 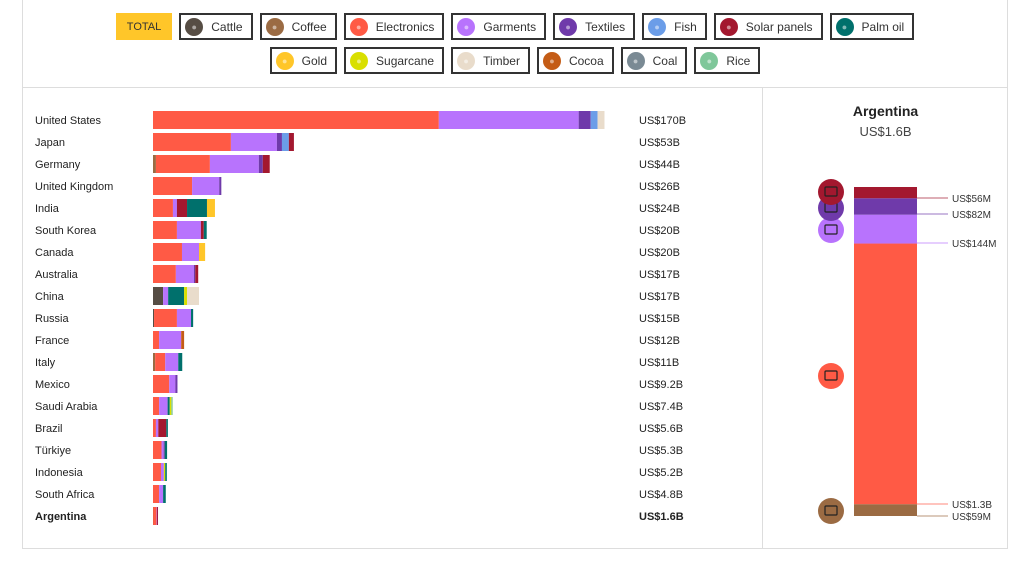 What do you see at coordinates (172, 406) in the screenshot?
I see `bar-segment-rice` at bounding box center [172, 406].